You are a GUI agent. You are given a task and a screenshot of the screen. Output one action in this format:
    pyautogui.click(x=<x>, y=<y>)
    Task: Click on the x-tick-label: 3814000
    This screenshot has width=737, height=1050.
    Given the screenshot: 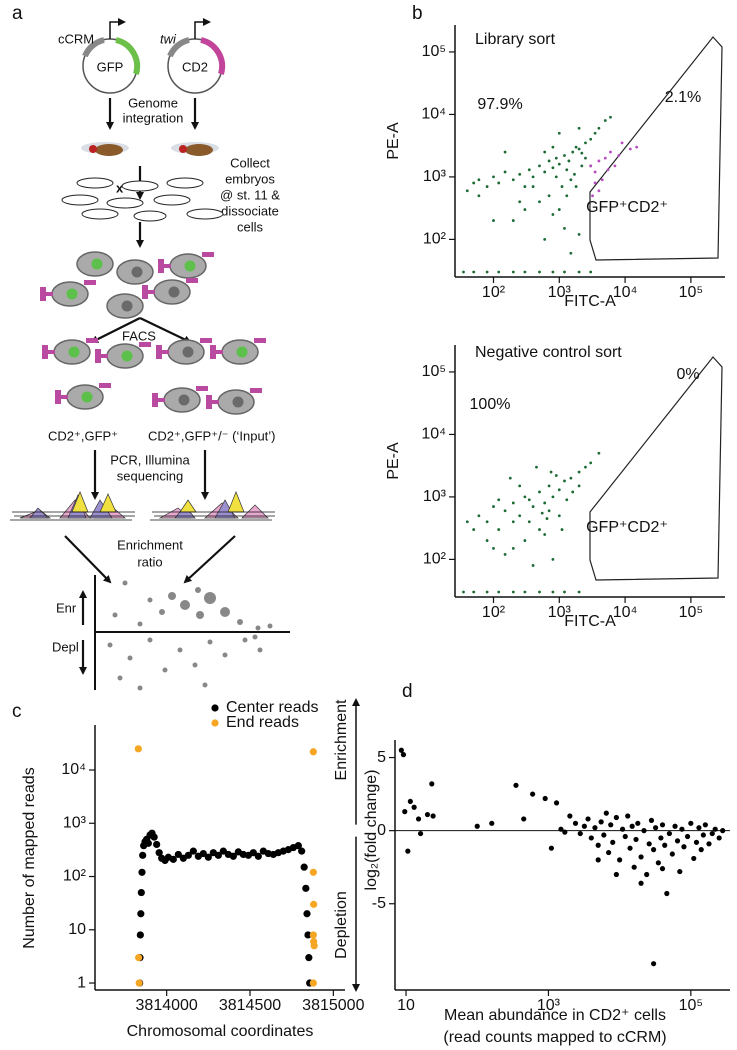 What is the action you would take?
    pyautogui.click(x=167, y=1005)
    